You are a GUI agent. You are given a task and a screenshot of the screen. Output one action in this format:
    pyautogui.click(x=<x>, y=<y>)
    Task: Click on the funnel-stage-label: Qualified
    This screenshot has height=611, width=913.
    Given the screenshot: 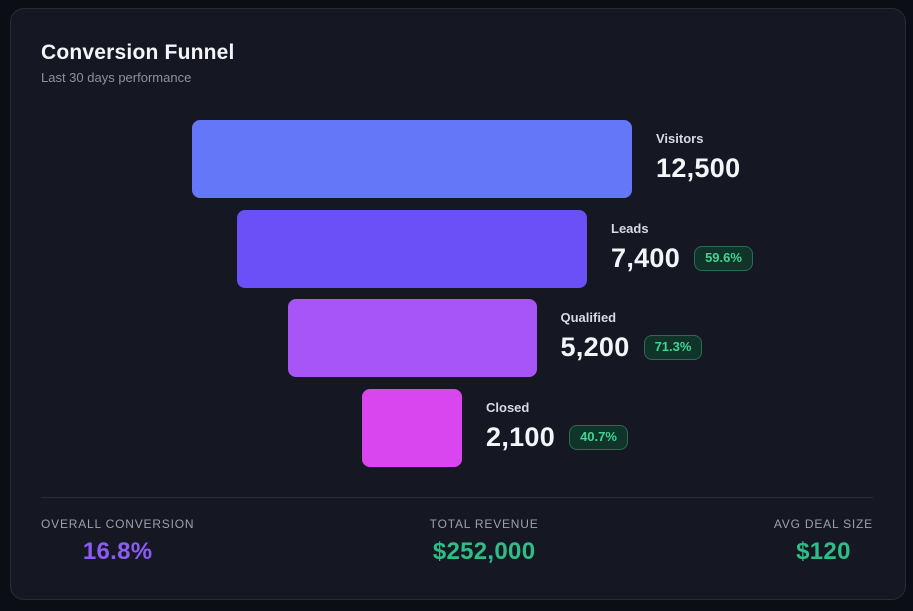 What is the action you would take?
    pyautogui.click(x=588, y=317)
    